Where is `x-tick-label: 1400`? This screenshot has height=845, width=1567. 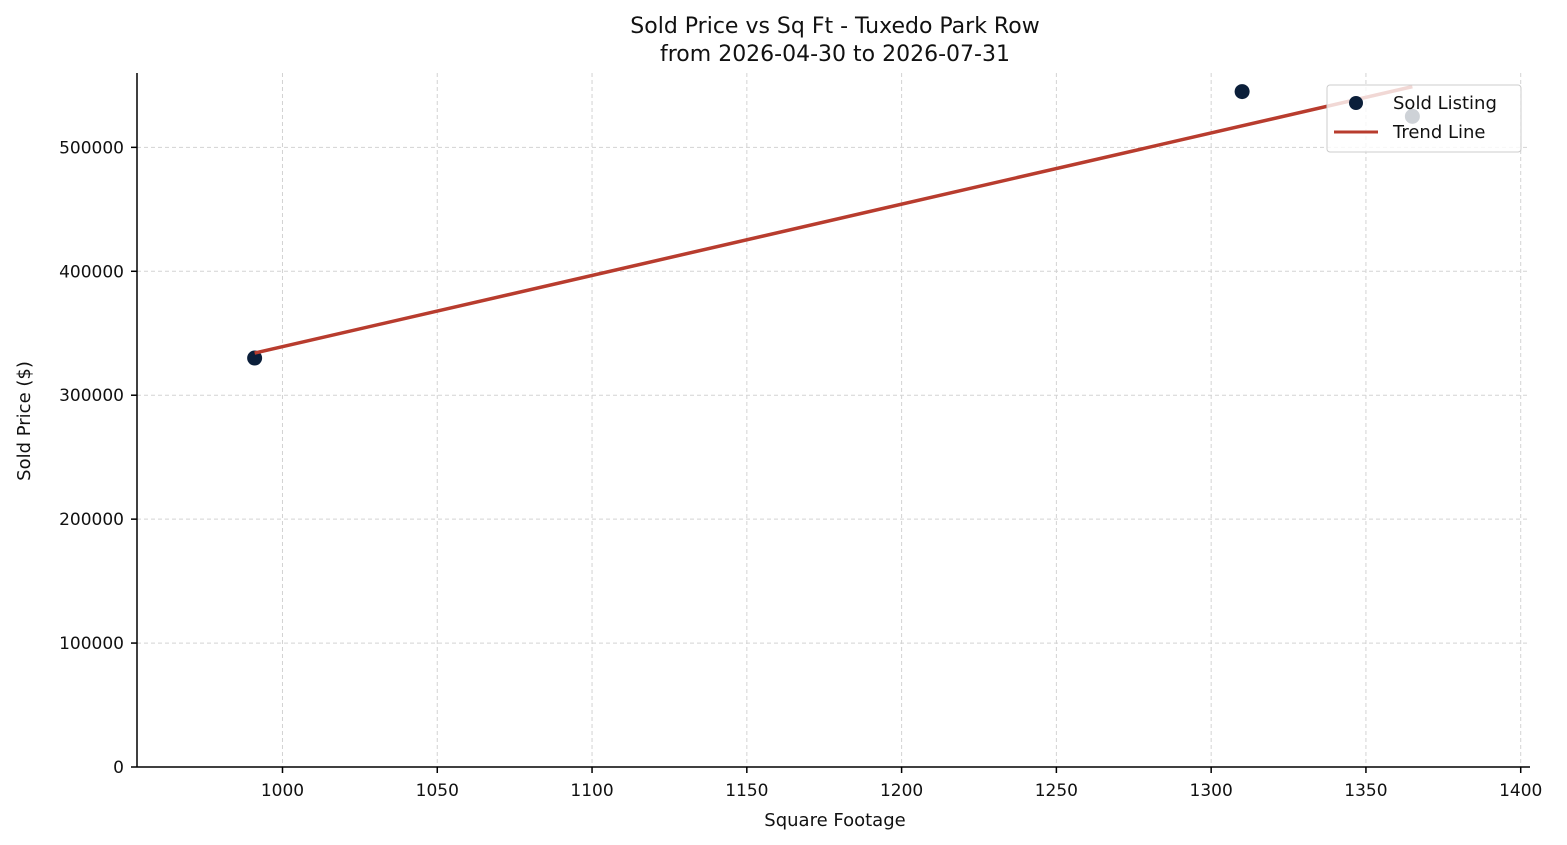
x-tick-label: 1400 is located at coordinates (1520, 791).